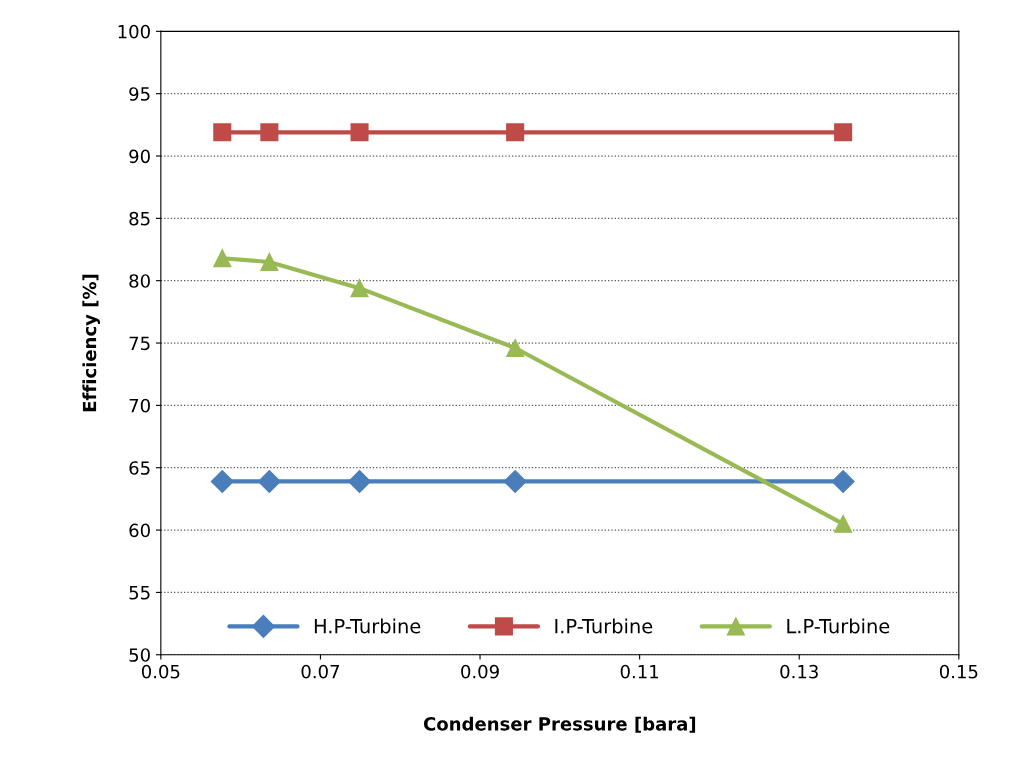  What do you see at coordinates (559, 724) in the screenshot?
I see `x-axis-title: Condenser Pressure [bara]` at bounding box center [559, 724].